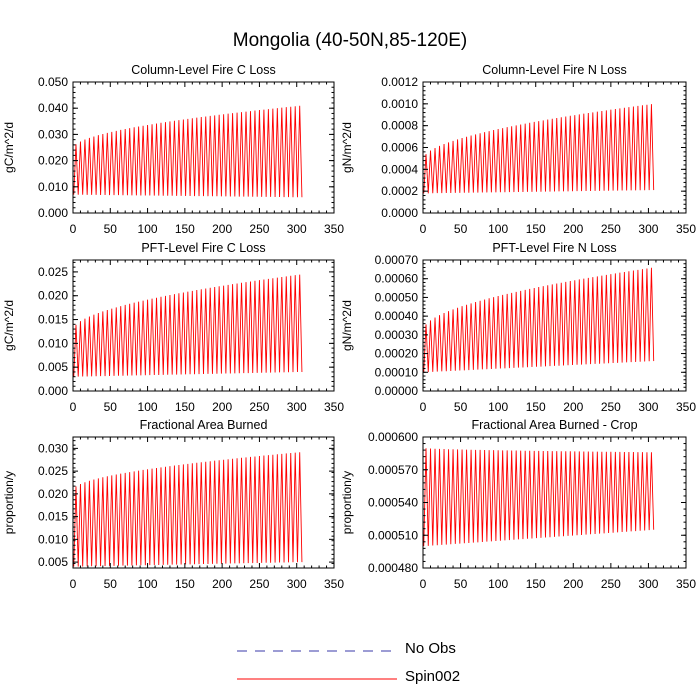 This screenshot has width=700, height=700. Describe the element at coordinates (399, 82) in the screenshot. I see `y-tick-label: 0.0012` at that location.